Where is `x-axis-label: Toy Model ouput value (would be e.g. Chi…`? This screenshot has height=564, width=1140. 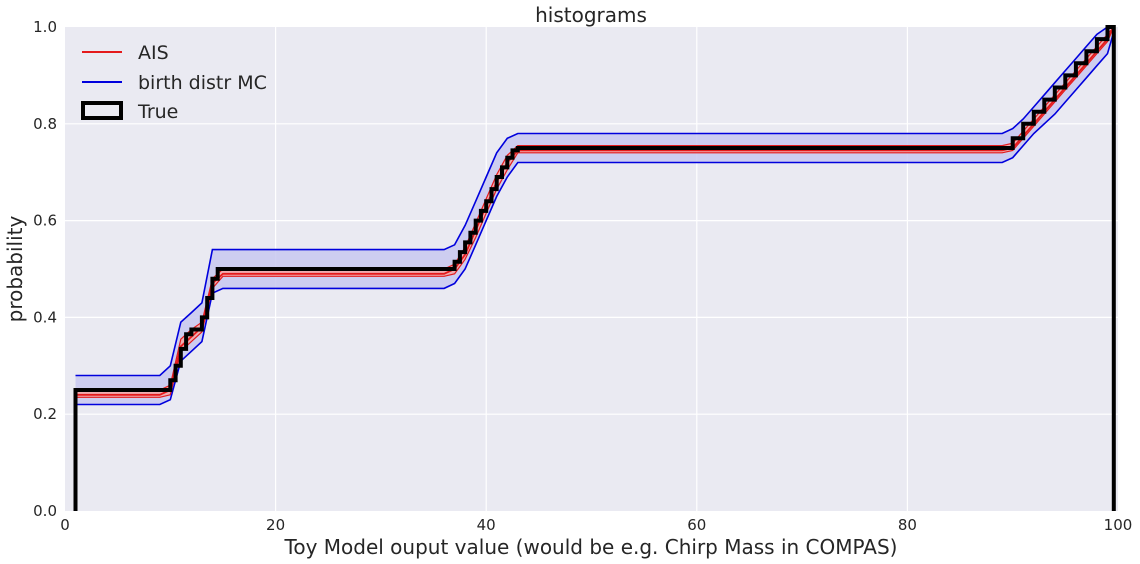
x-axis-label: Toy Model ouput value (would be e.g. Chi… is located at coordinates (591, 547).